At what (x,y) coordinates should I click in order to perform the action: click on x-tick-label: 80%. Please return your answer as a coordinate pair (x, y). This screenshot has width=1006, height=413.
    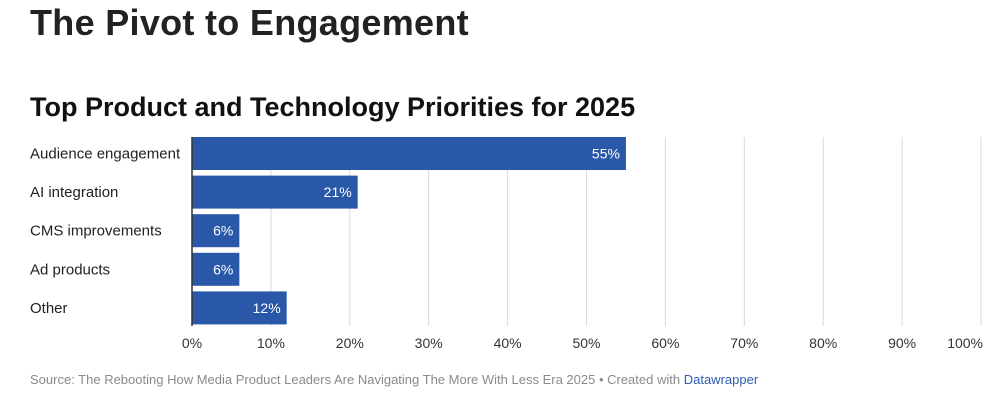
    Looking at the image, I should click on (823, 343).